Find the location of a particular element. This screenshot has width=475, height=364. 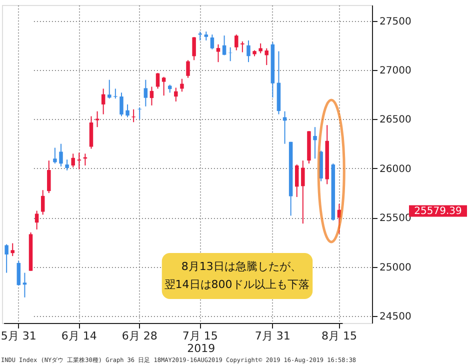

y-tick-label: 27000 is located at coordinates (396, 70).